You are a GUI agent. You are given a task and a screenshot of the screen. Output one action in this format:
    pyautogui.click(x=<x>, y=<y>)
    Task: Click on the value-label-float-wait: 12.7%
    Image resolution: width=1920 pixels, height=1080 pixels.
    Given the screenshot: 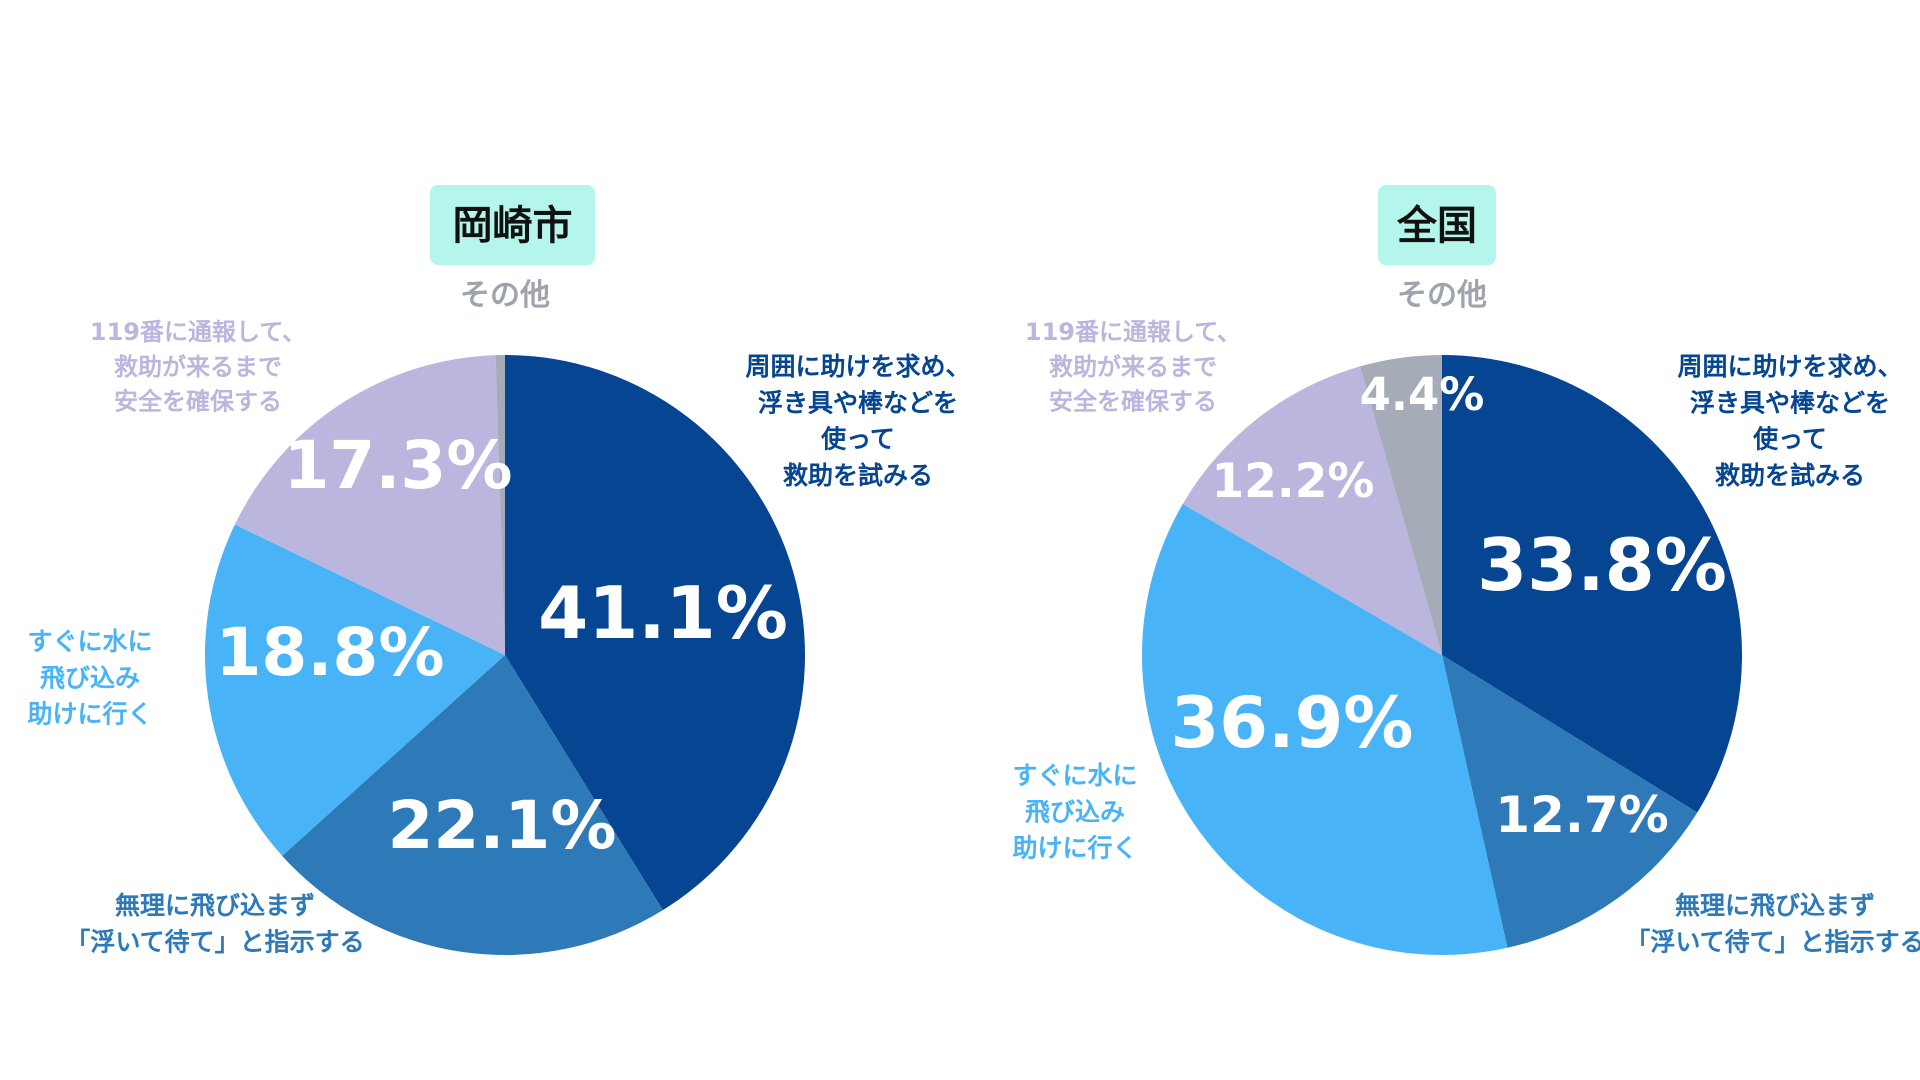 What is the action you would take?
    pyautogui.click(x=1581, y=815)
    